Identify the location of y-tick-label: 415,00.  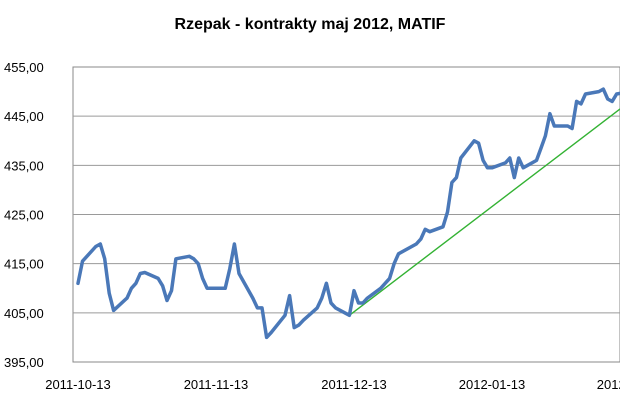
(24, 264).